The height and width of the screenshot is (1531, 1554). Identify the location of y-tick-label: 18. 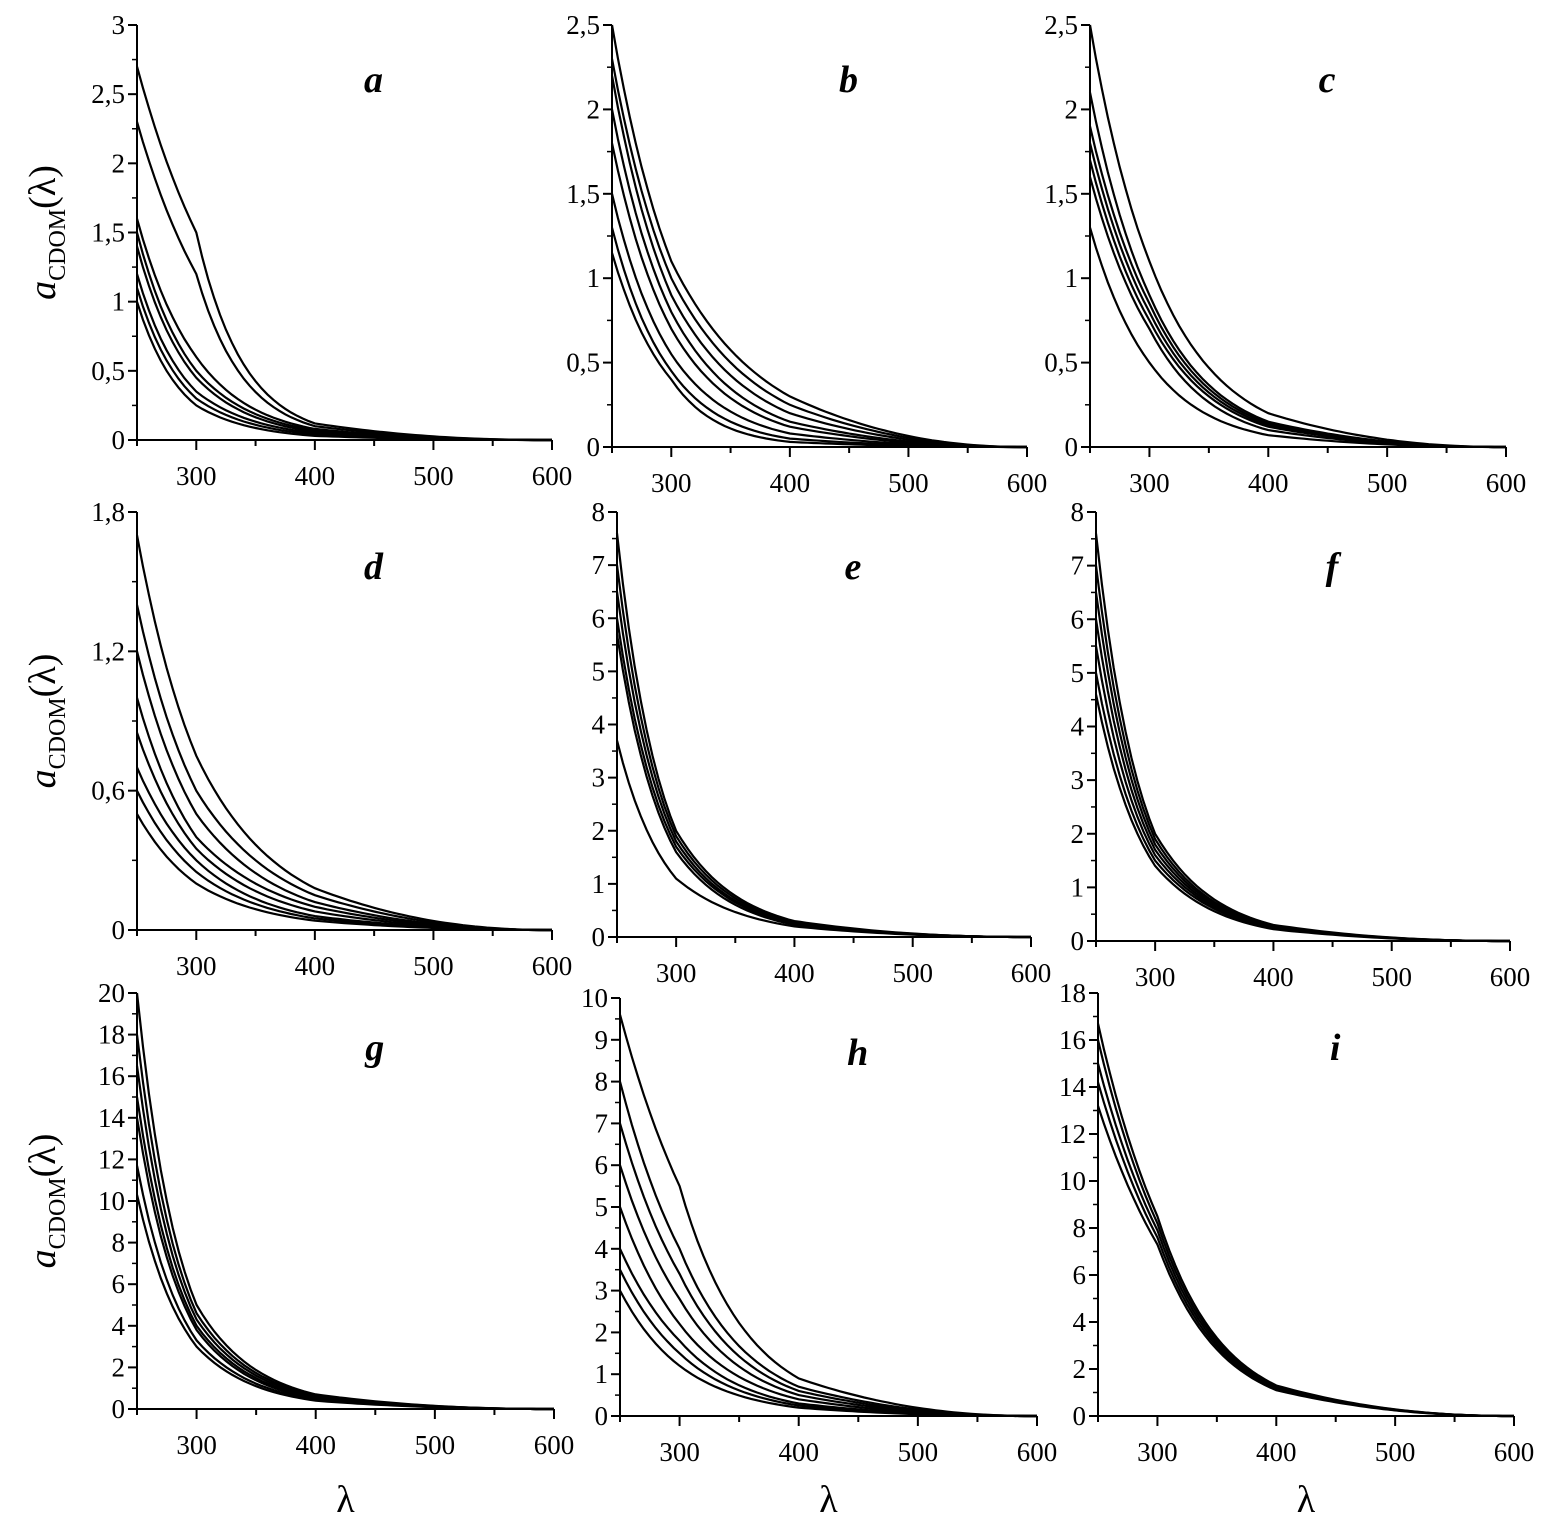
(111, 1035).